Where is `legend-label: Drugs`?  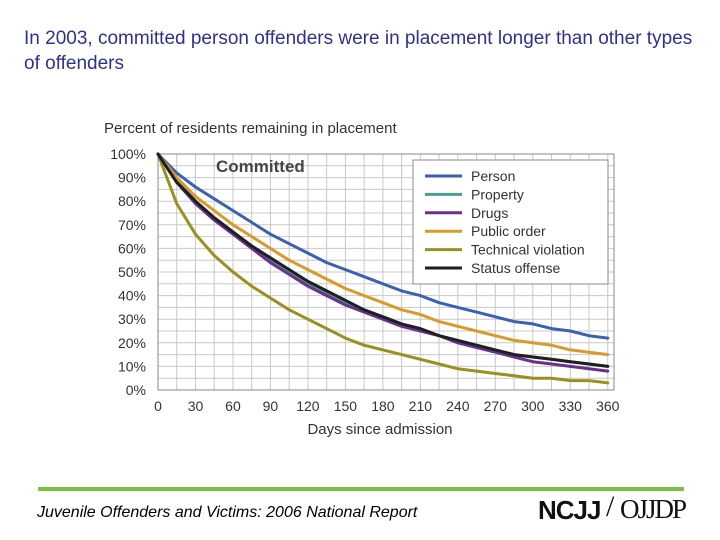
legend-label: Drugs is located at coordinates (489, 213).